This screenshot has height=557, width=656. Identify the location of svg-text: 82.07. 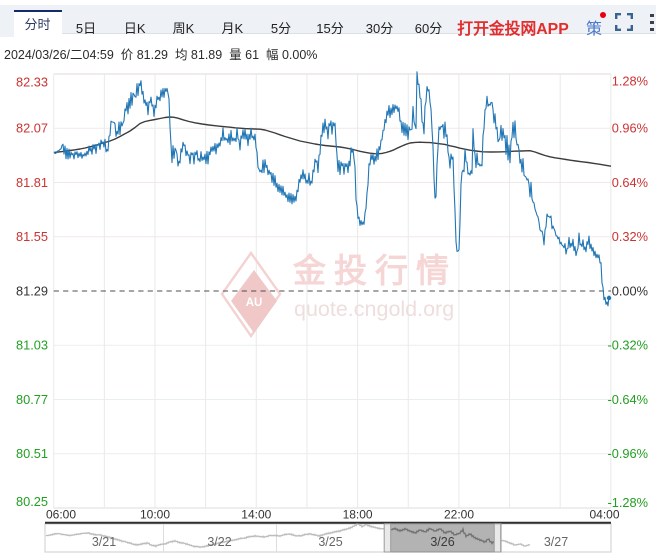
(32, 128).